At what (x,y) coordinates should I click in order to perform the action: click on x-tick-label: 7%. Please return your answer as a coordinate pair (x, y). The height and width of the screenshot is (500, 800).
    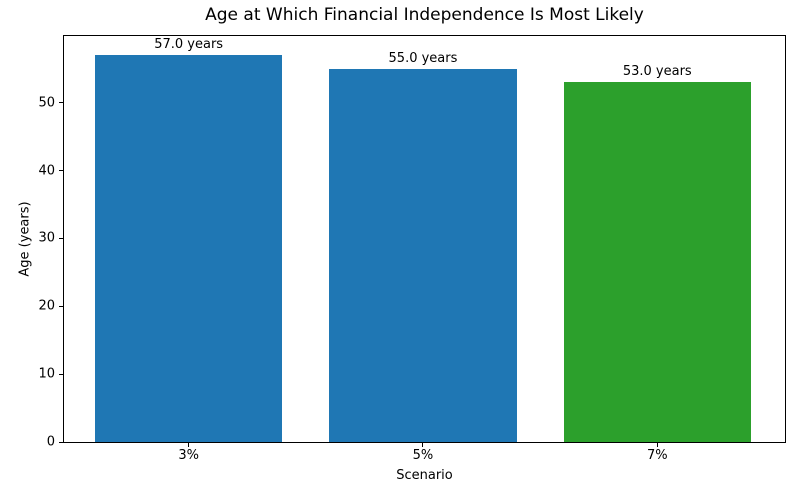
    Looking at the image, I should click on (657, 455).